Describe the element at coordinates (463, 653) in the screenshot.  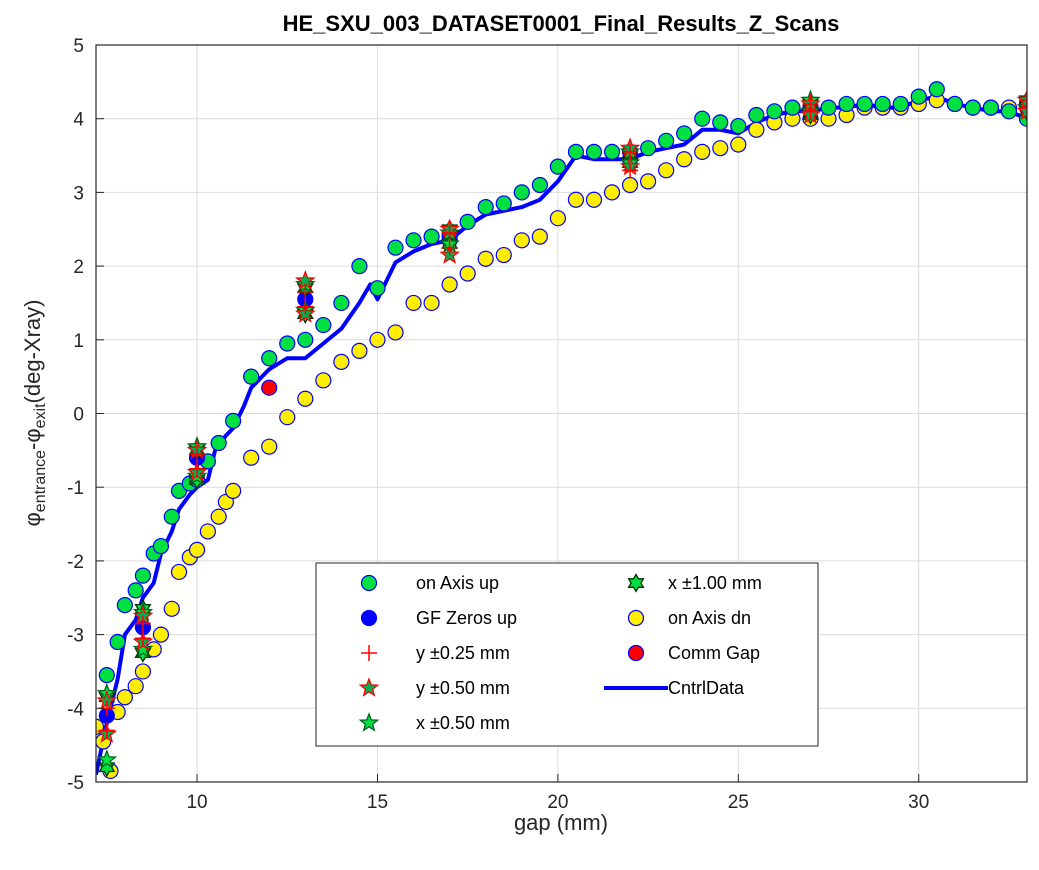
I see `legend-label: y ±0.25 mm` at that location.